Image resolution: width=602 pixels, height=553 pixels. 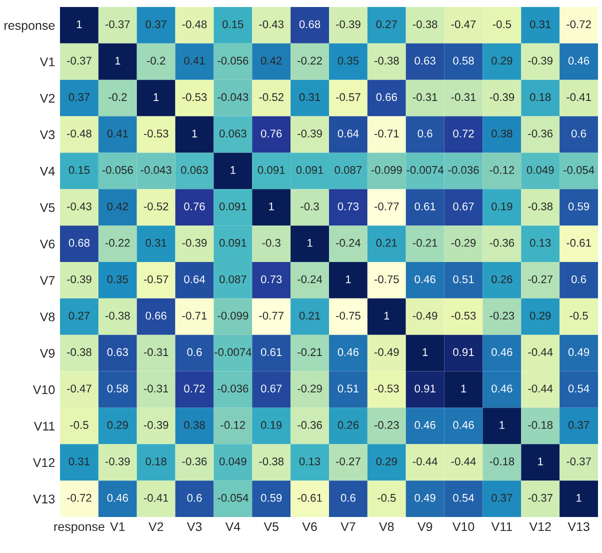 I want to click on y-tick-label: response, so click(x=29, y=27).